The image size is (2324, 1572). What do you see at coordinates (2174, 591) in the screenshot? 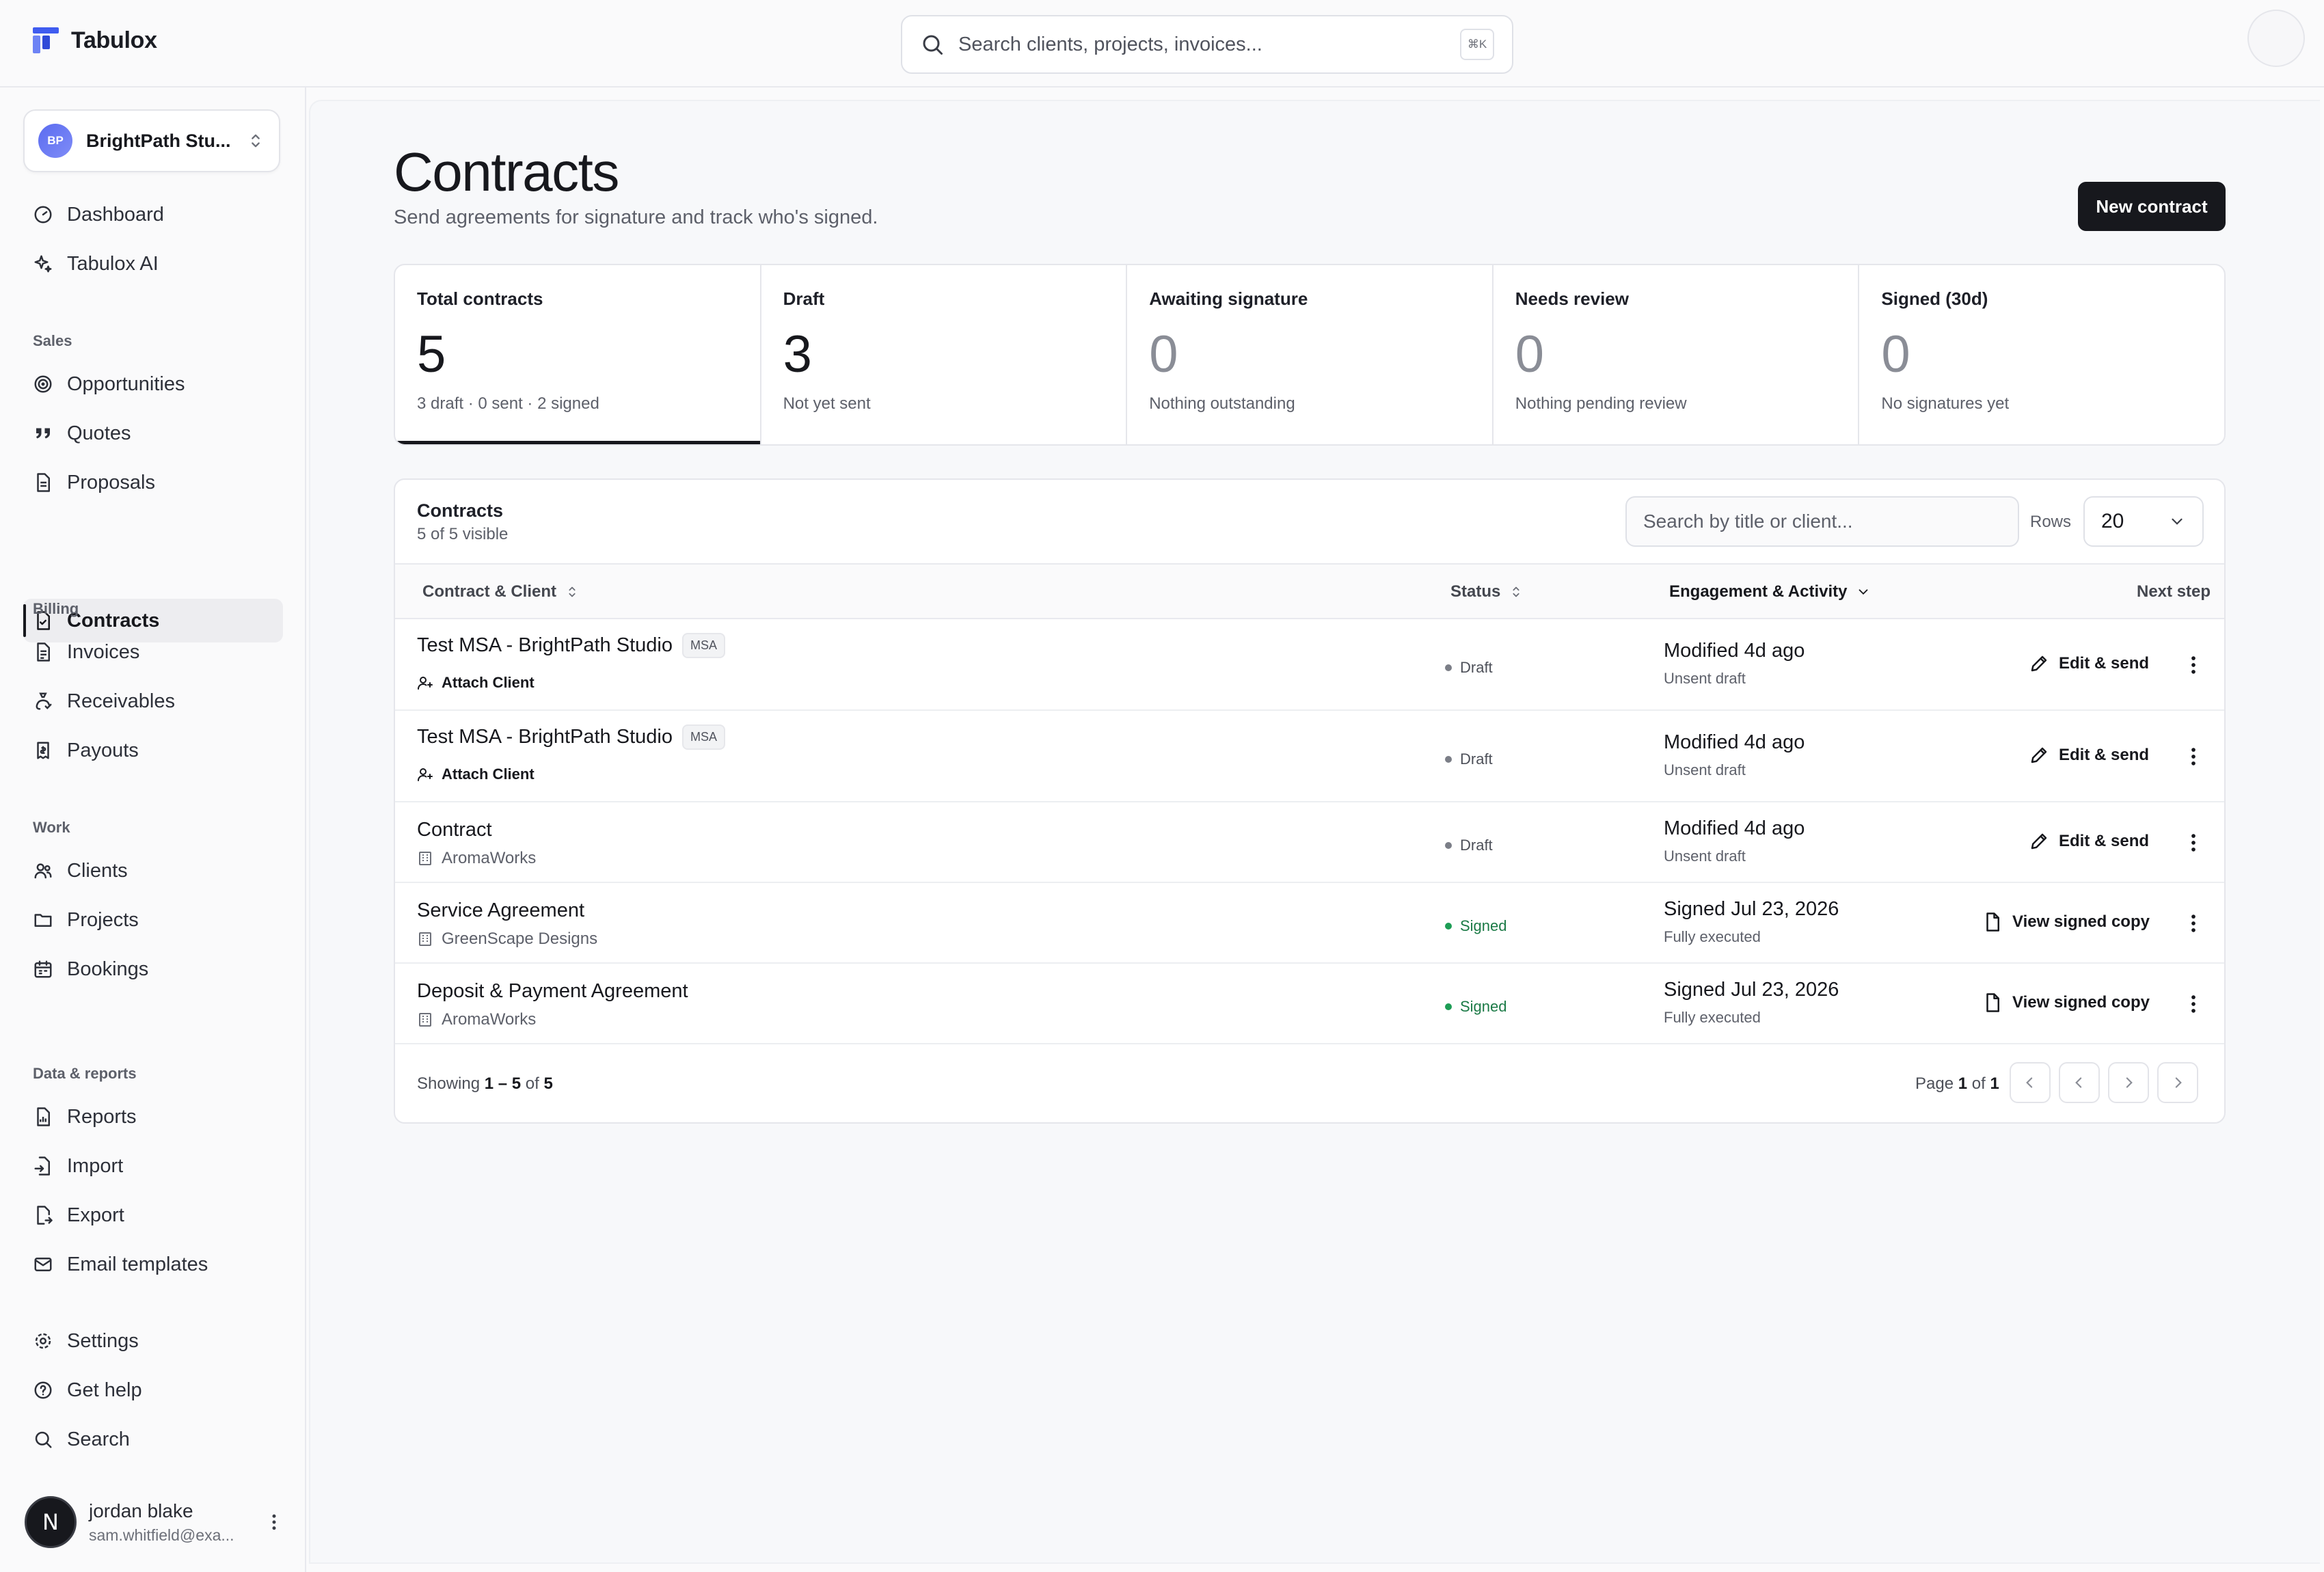
I see `header-next-step: Next step` at bounding box center [2174, 591].